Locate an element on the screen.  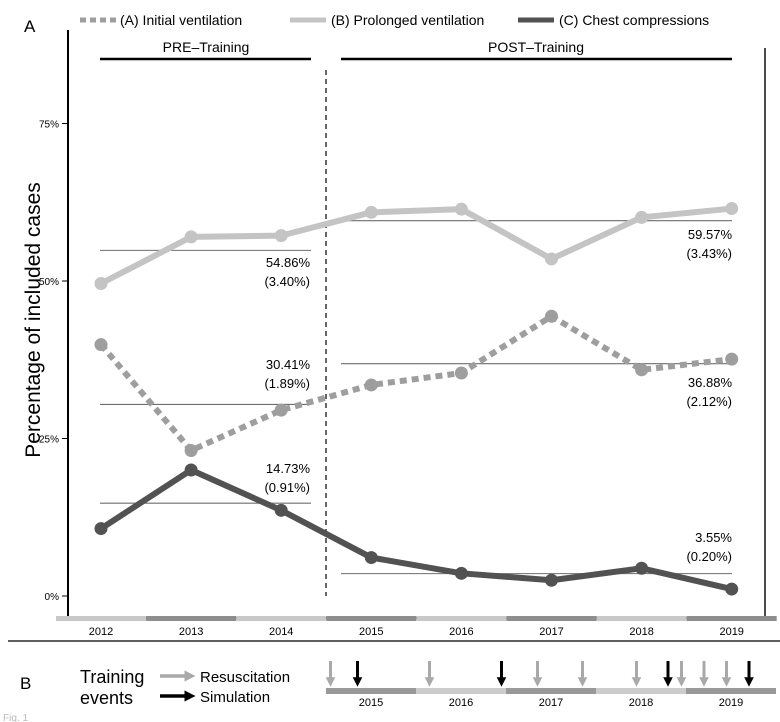
timeline-year-label: 2015 is located at coordinates (371, 703).